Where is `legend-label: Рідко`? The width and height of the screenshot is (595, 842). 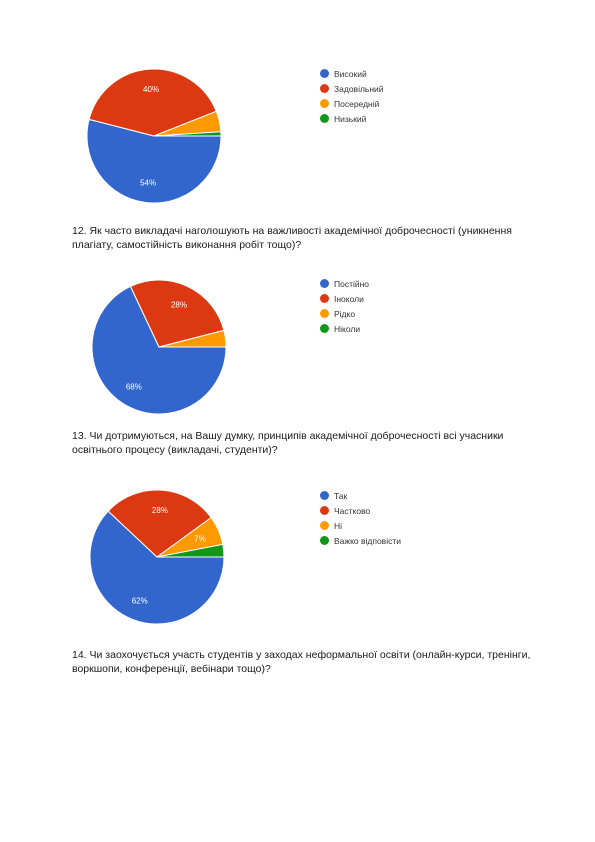
legend-label: Рідко is located at coordinates (345, 313).